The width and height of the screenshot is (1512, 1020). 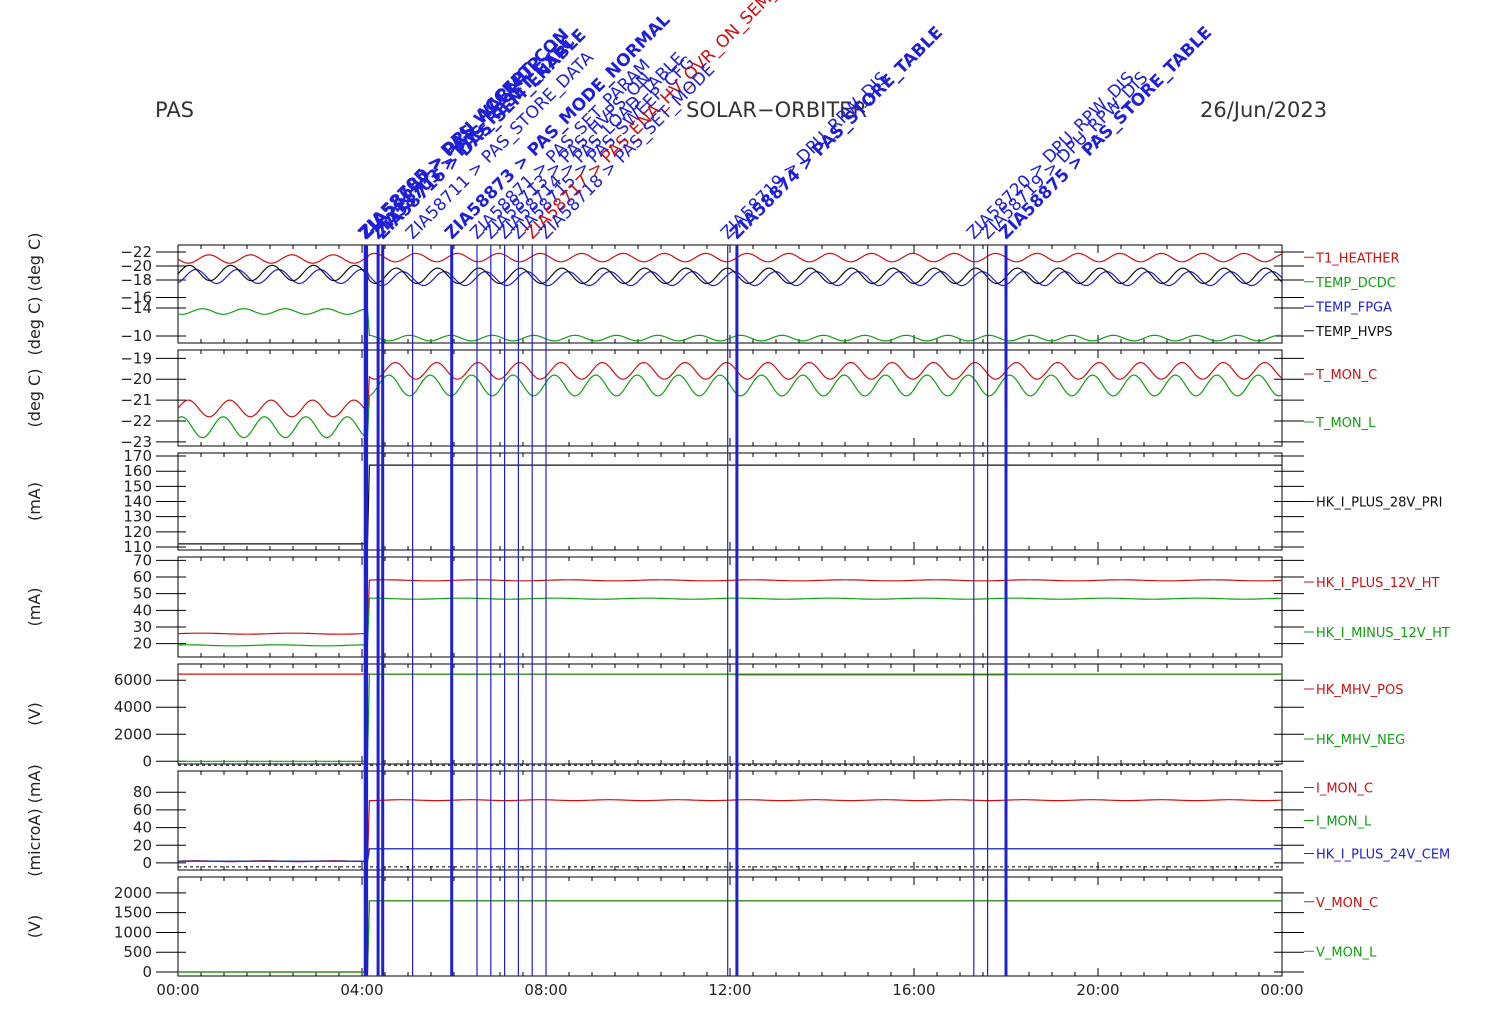 What do you see at coordinates (1353, 332) in the screenshot?
I see `legend-label: TEMP_HVPS` at bounding box center [1353, 332].